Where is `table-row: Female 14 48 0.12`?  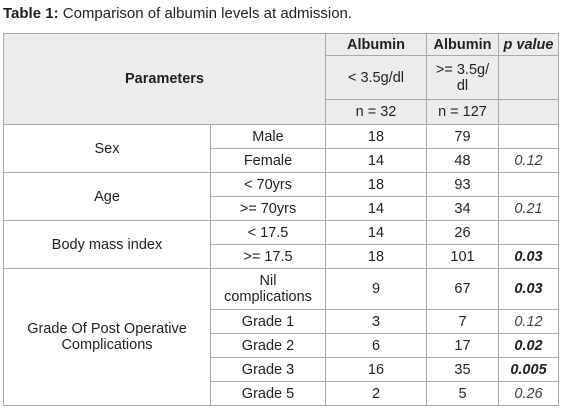 table-row: Female 14 48 0.12 is located at coordinates (281, 160).